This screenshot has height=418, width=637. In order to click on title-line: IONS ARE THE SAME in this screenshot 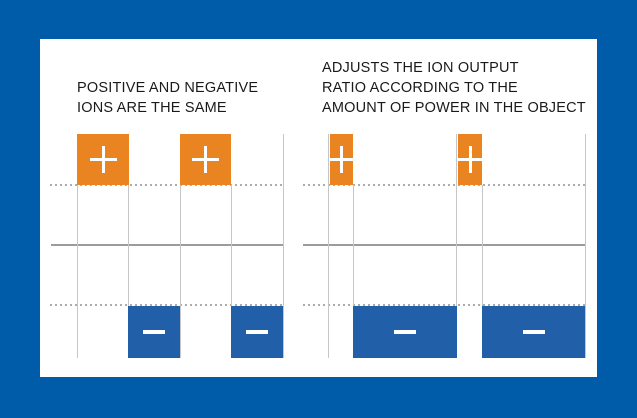, I will do `click(152, 108)`.